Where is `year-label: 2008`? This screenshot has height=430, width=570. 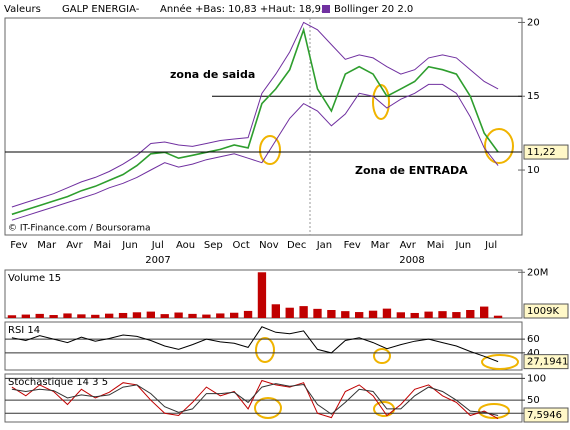 year-label: 2008 is located at coordinates (411, 260).